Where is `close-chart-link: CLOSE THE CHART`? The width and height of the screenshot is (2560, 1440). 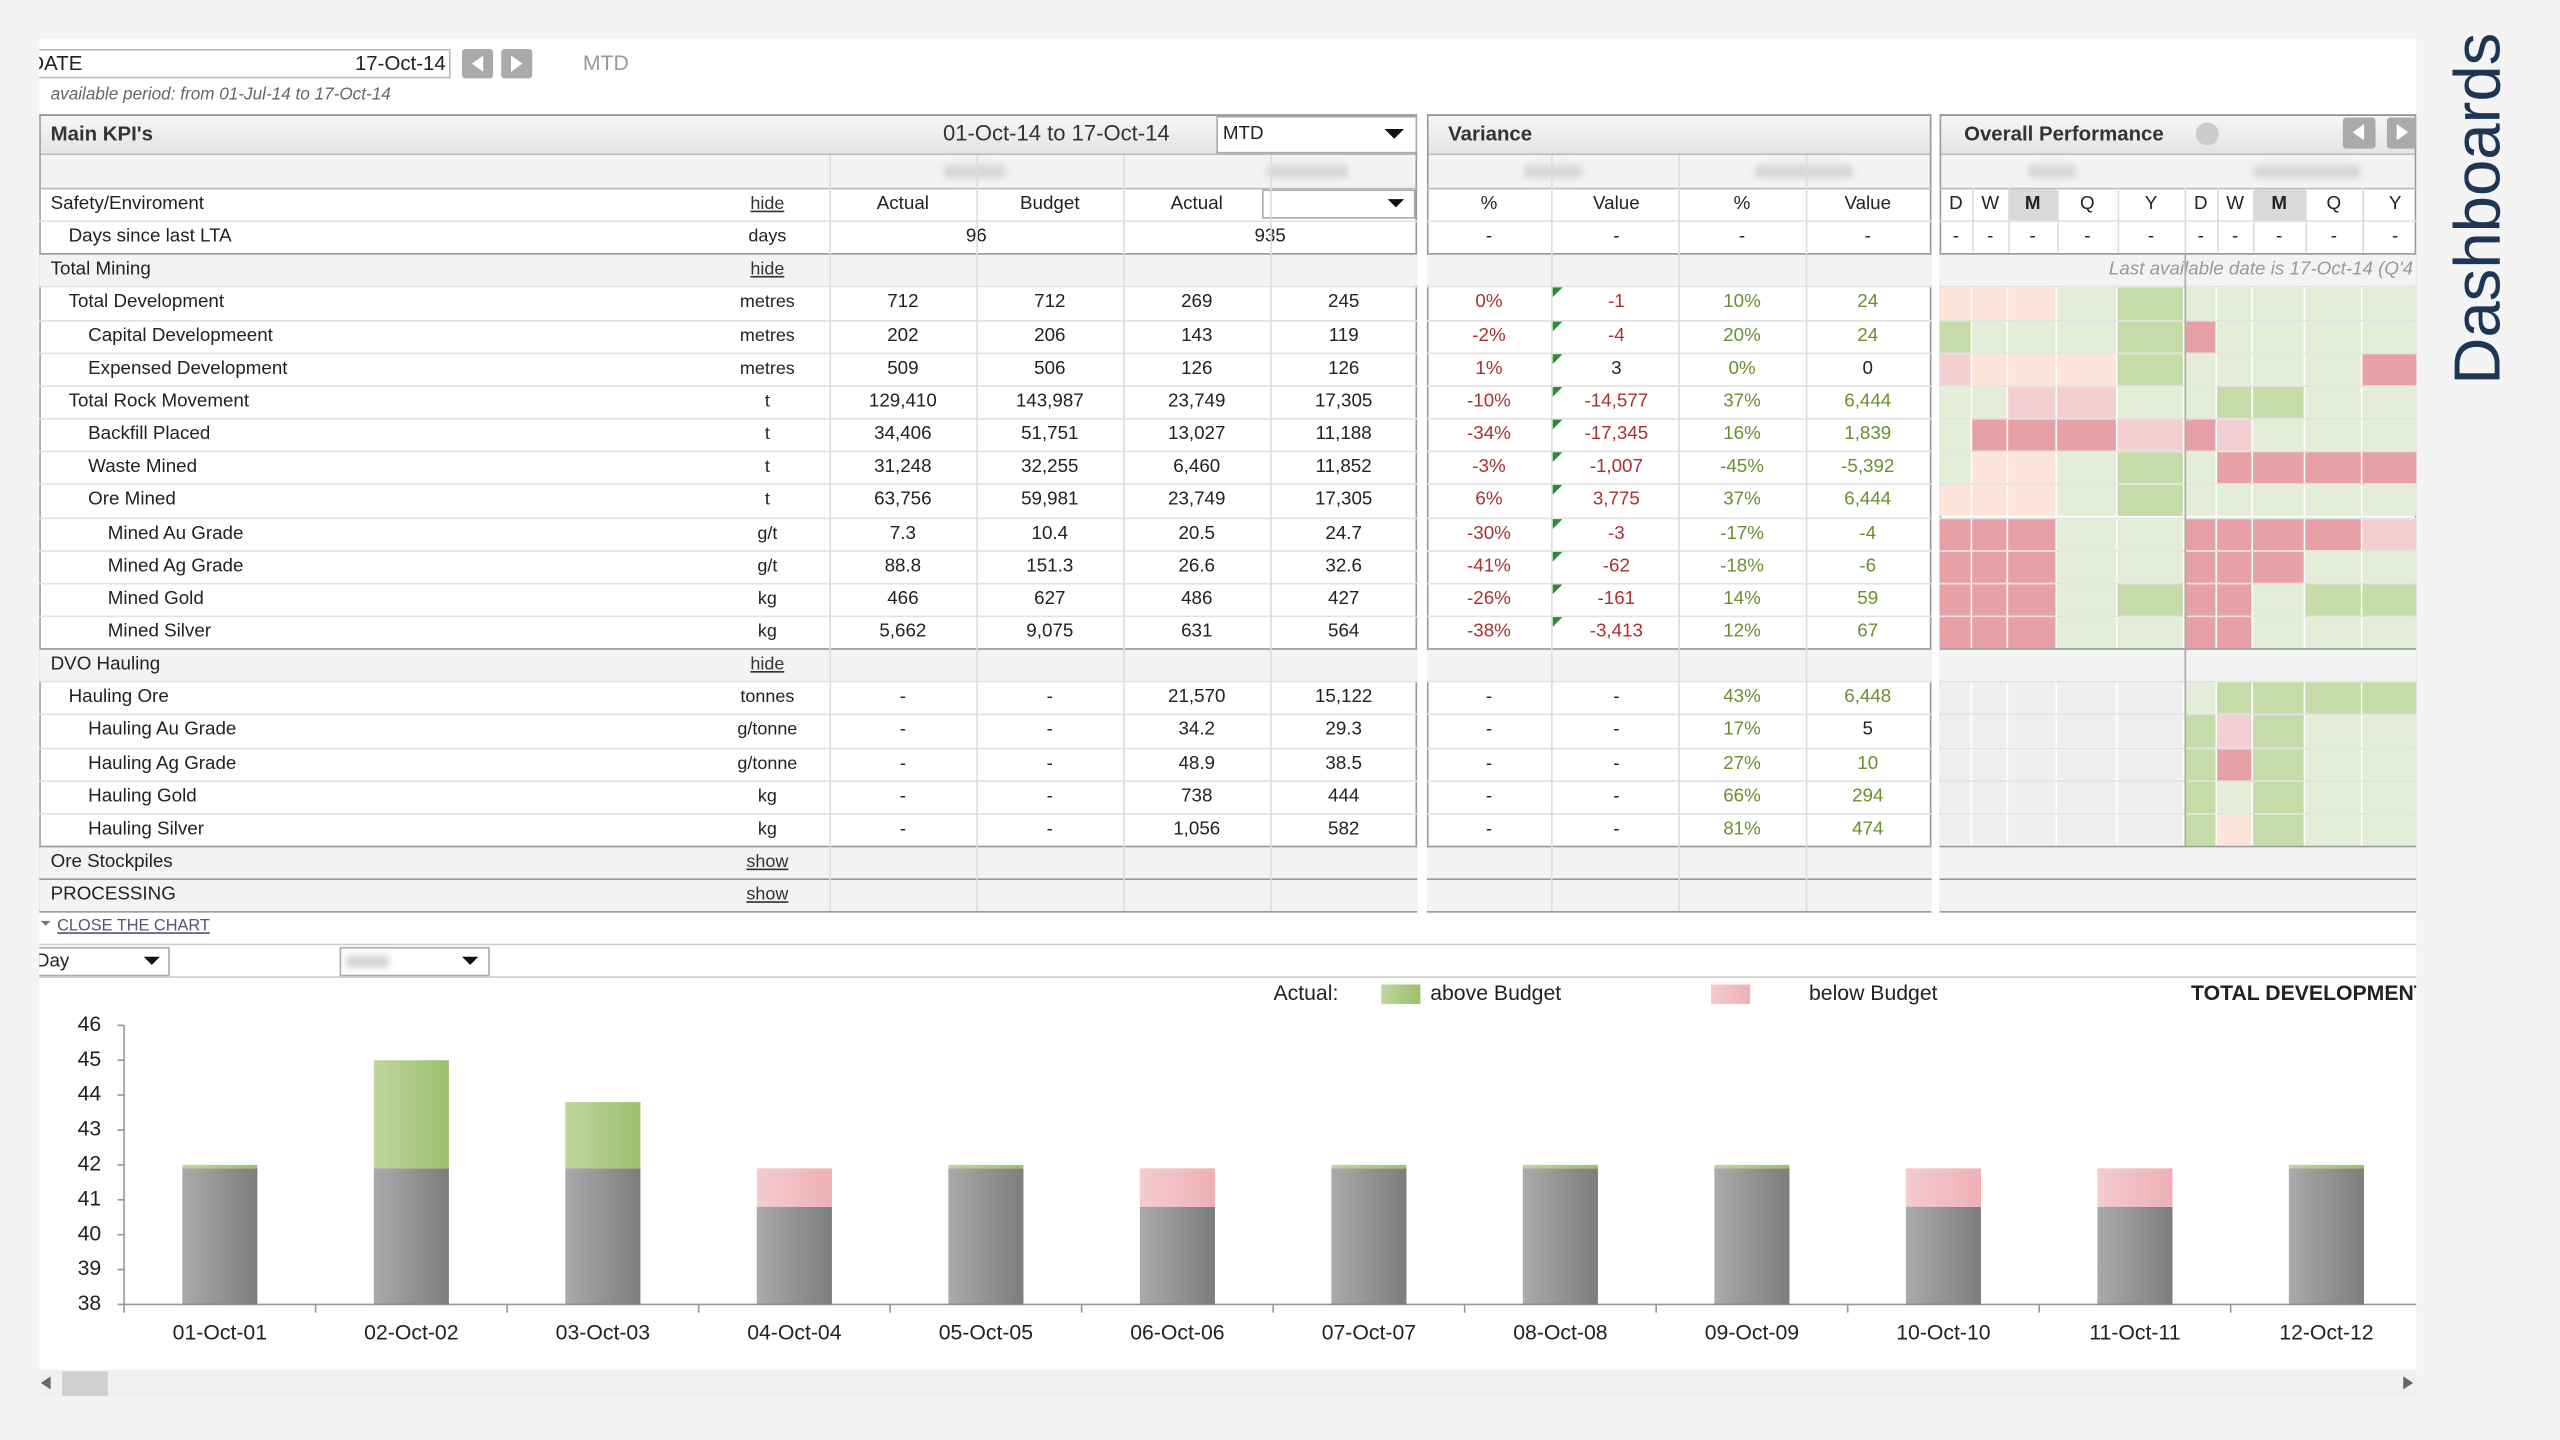 close-chart-link: CLOSE THE CHART is located at coordinates (133, 926).